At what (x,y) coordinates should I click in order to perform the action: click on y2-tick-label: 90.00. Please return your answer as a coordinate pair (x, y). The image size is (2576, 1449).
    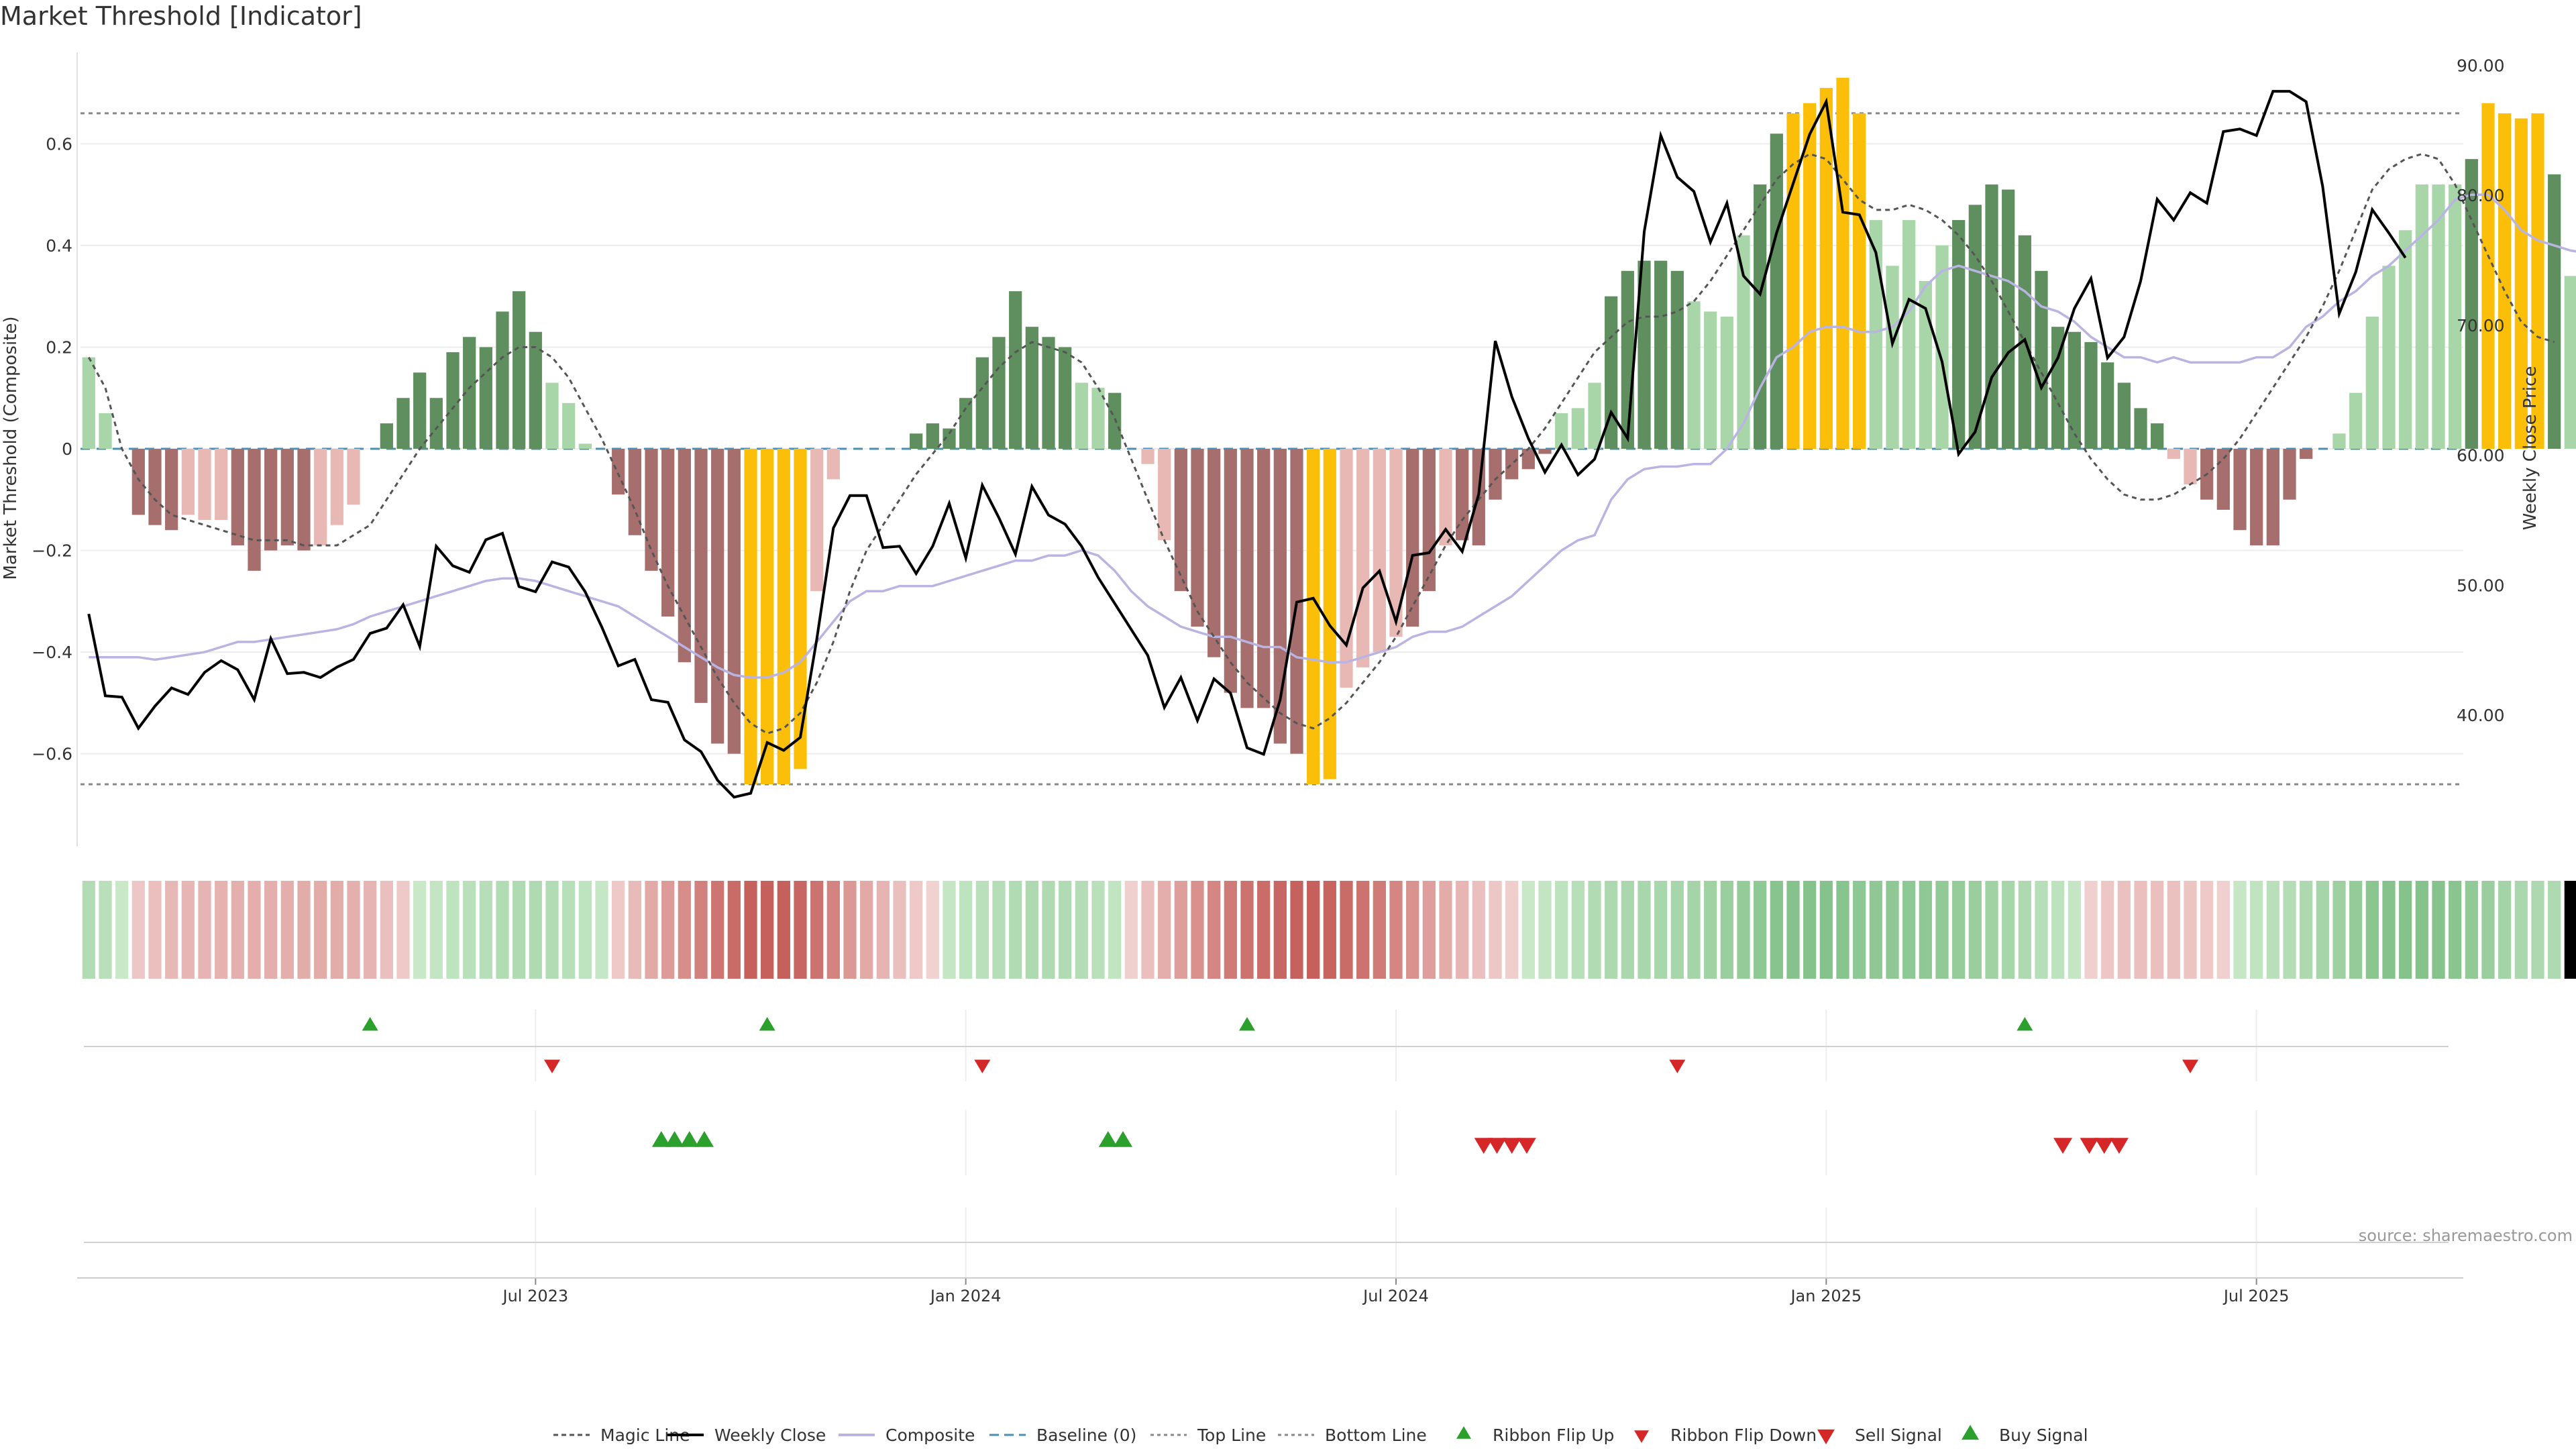
    Looking at the image, I should click on (2481, 65).